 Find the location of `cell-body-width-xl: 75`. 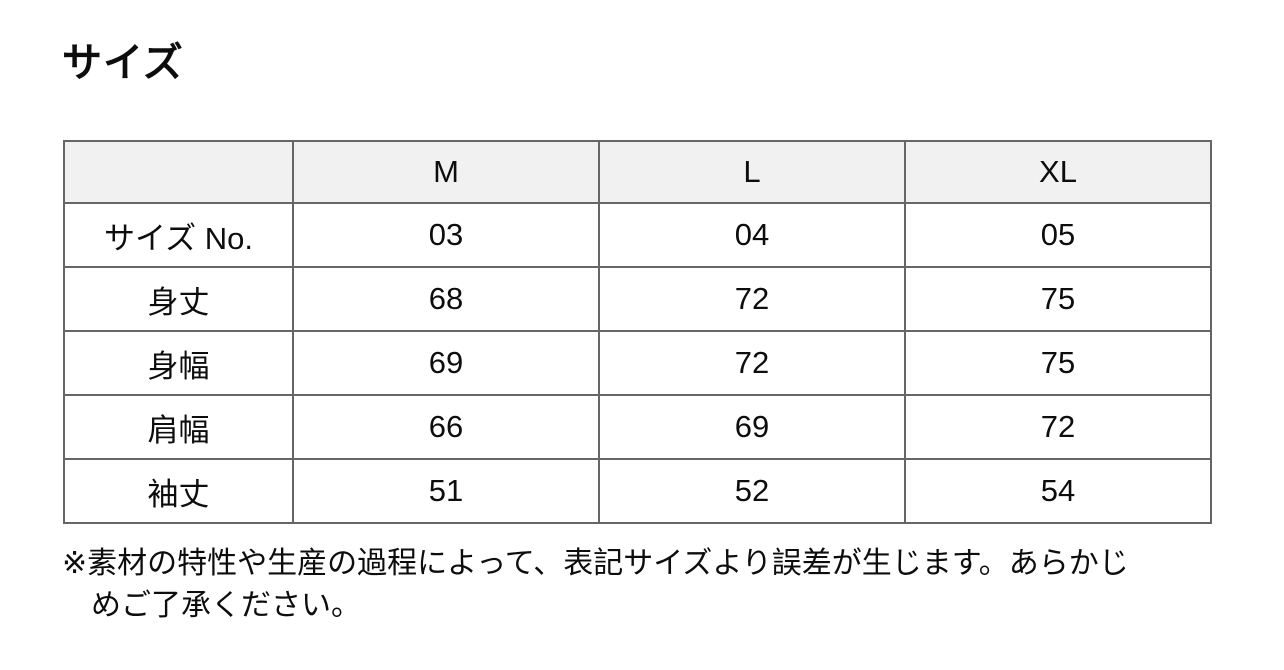

cell-body-width-xl: 75 is located at coordinates (1058, 363).